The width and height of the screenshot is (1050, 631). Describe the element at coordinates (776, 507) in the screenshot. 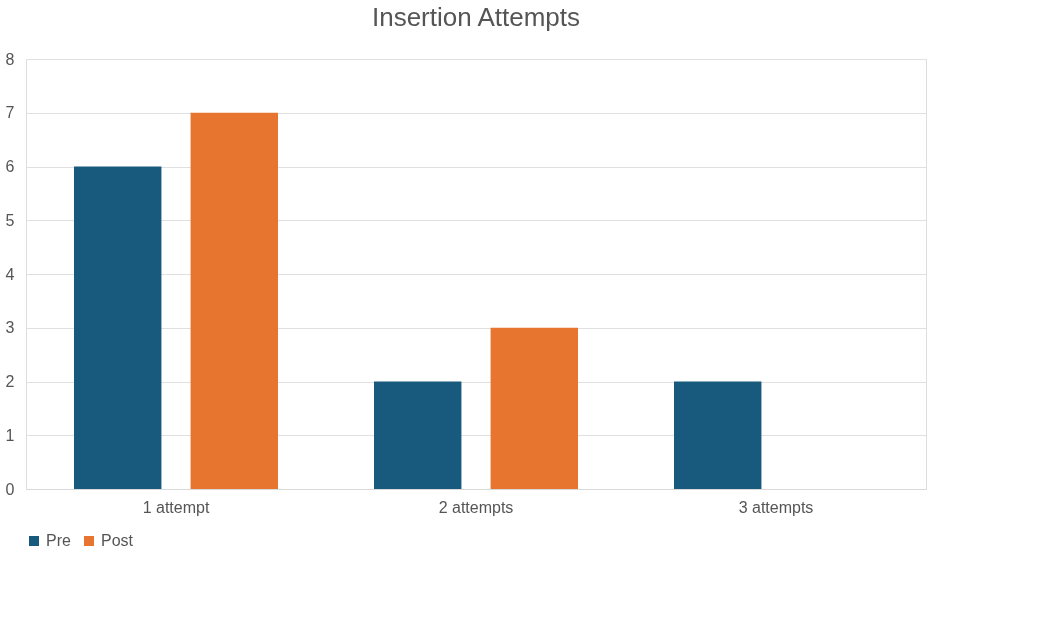

I see `x-tick-label: 3 attempts` at that location.